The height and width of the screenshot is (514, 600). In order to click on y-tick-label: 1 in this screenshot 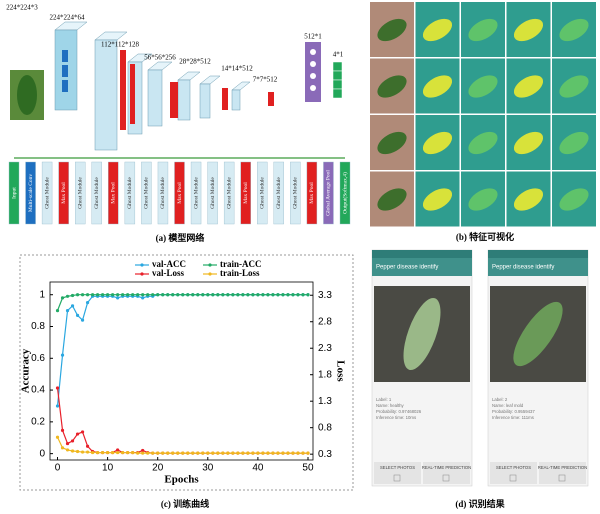, I will do `click(42, 294)`.